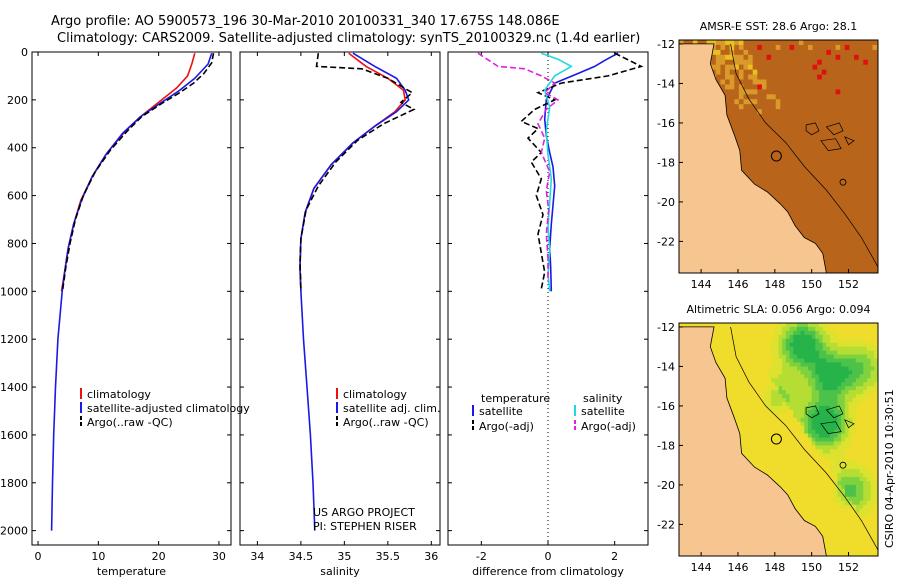 The height and width of the screenshot is (580, 900). Describe the element at coordinates (24, 52) in the screenshot. I see `temperature-ytick-label: 0` at that location.